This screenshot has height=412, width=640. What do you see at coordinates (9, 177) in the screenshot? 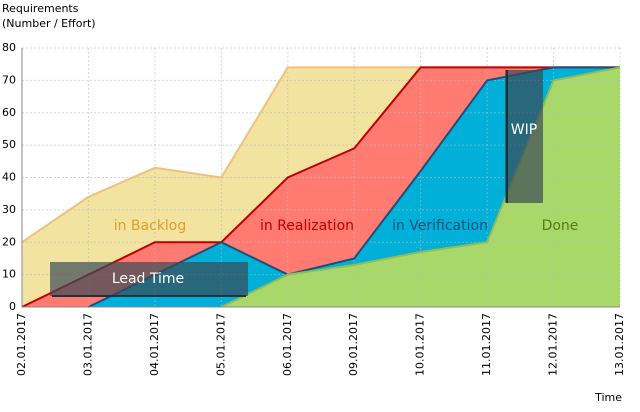
I see `y-tick-label: 40` at bounding box center [9, 177].